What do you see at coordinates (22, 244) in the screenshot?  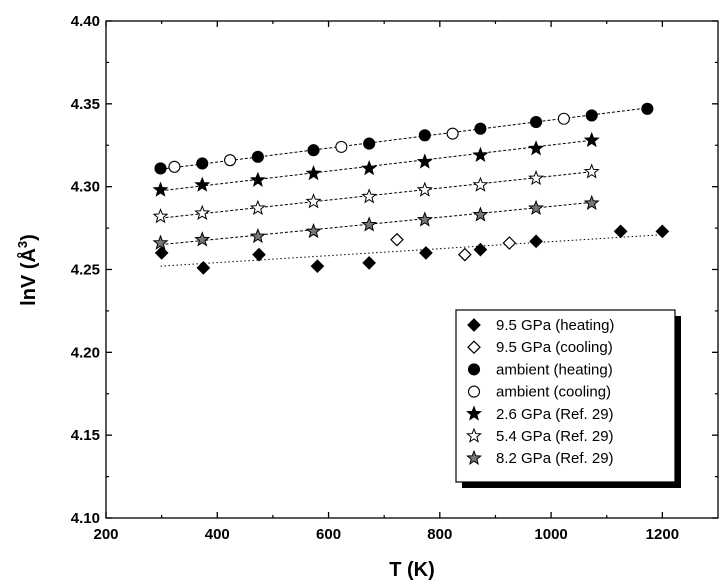 I see `y-axis-title-sup: 3` at bounding box center [22, 244].